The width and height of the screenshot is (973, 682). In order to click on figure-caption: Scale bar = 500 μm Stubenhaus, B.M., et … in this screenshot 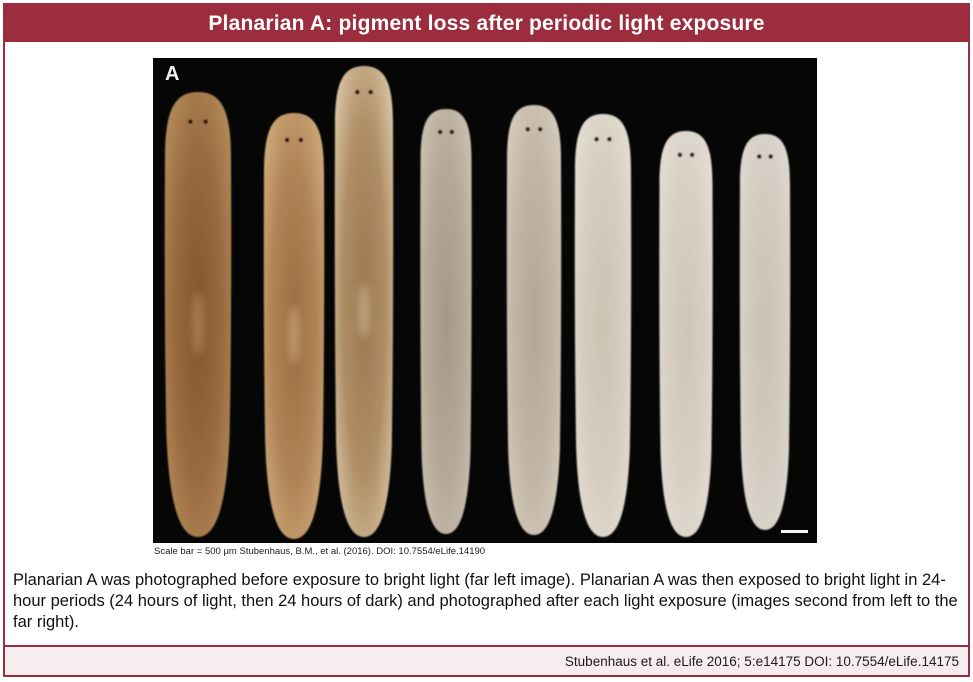, I will do `click(320, 551)`.